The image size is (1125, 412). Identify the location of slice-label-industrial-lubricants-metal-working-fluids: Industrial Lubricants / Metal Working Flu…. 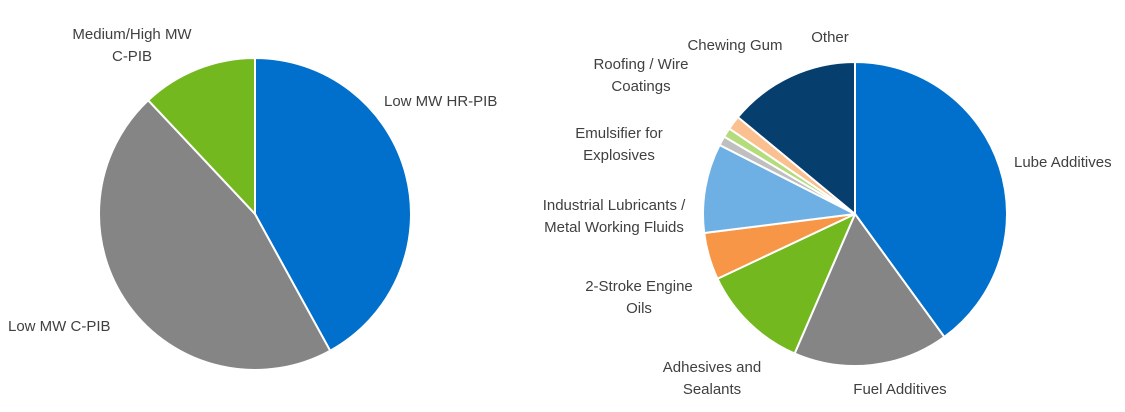
(614, 216).